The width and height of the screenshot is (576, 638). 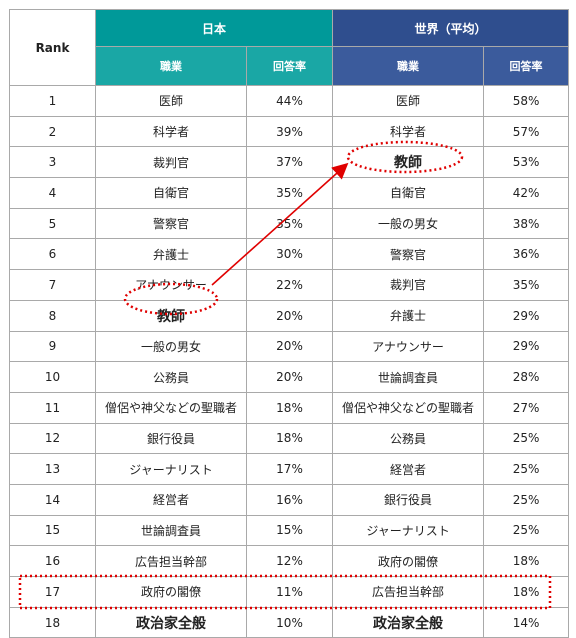 I want to click on japan-occupation-cell: 医師, so click(x=171, y=101).